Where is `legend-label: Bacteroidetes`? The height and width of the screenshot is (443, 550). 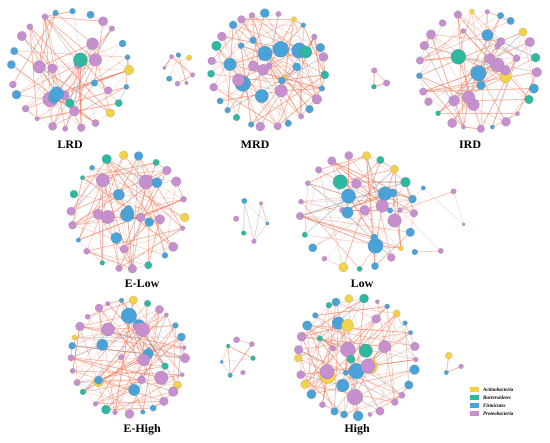
legend-label: Bacteroidetes is located at coordinates (496, 398).